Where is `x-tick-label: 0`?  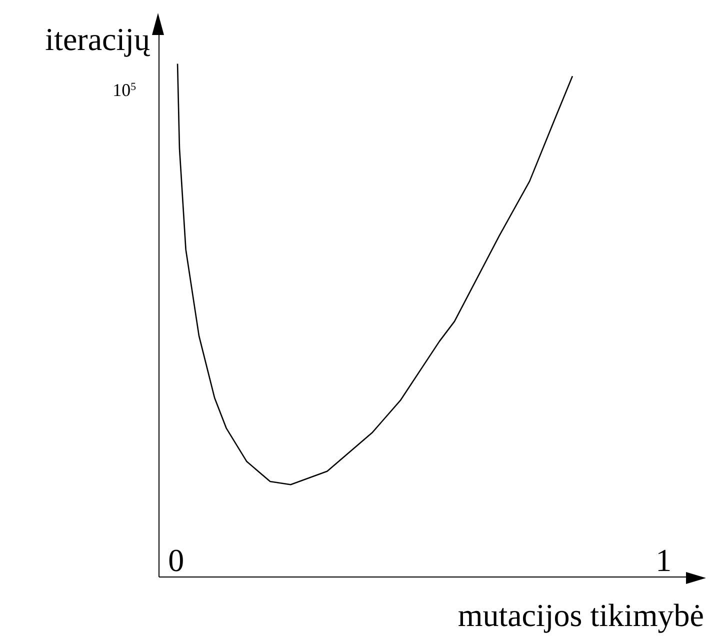
x-tick-label: 0 is located at coordinates (176, 560).